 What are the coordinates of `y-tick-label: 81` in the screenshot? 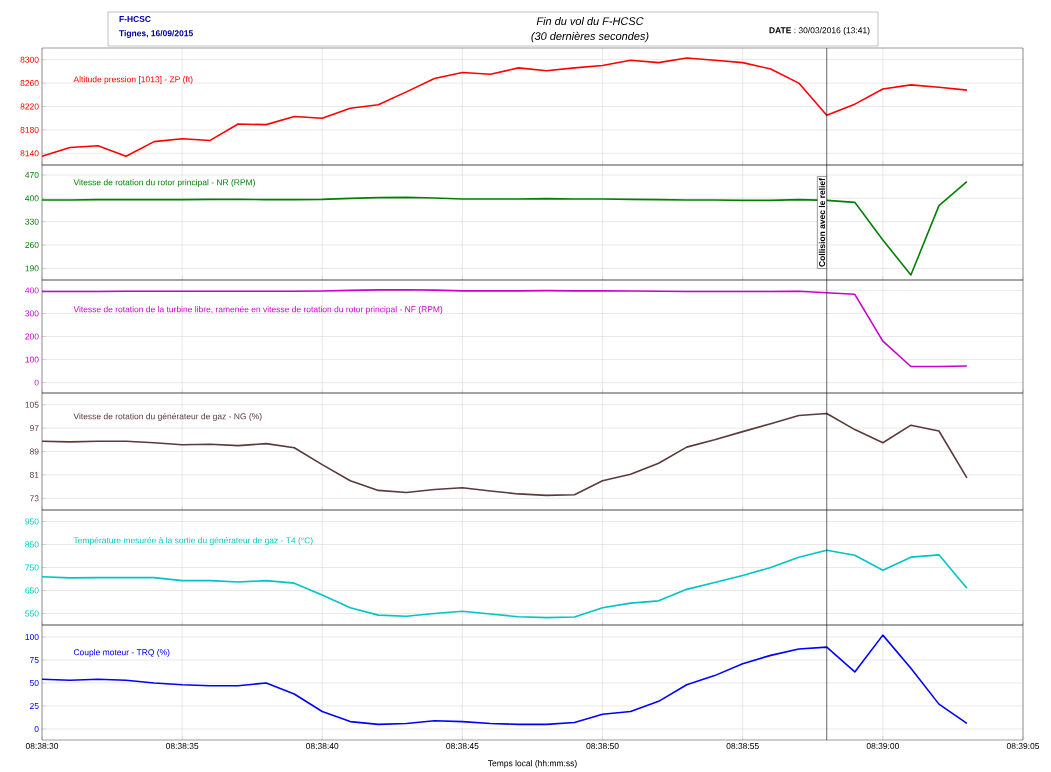 It's located at (34, 474).